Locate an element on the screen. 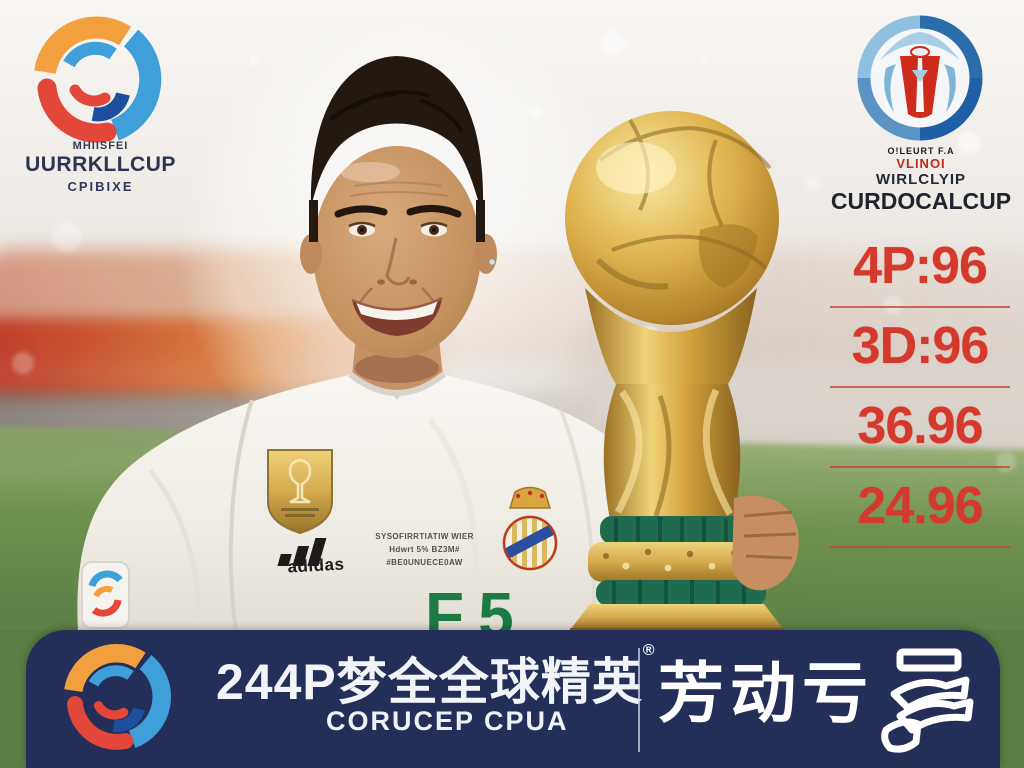  badge-line4: CURDOCALCUP is located at coordinates (921, 201).